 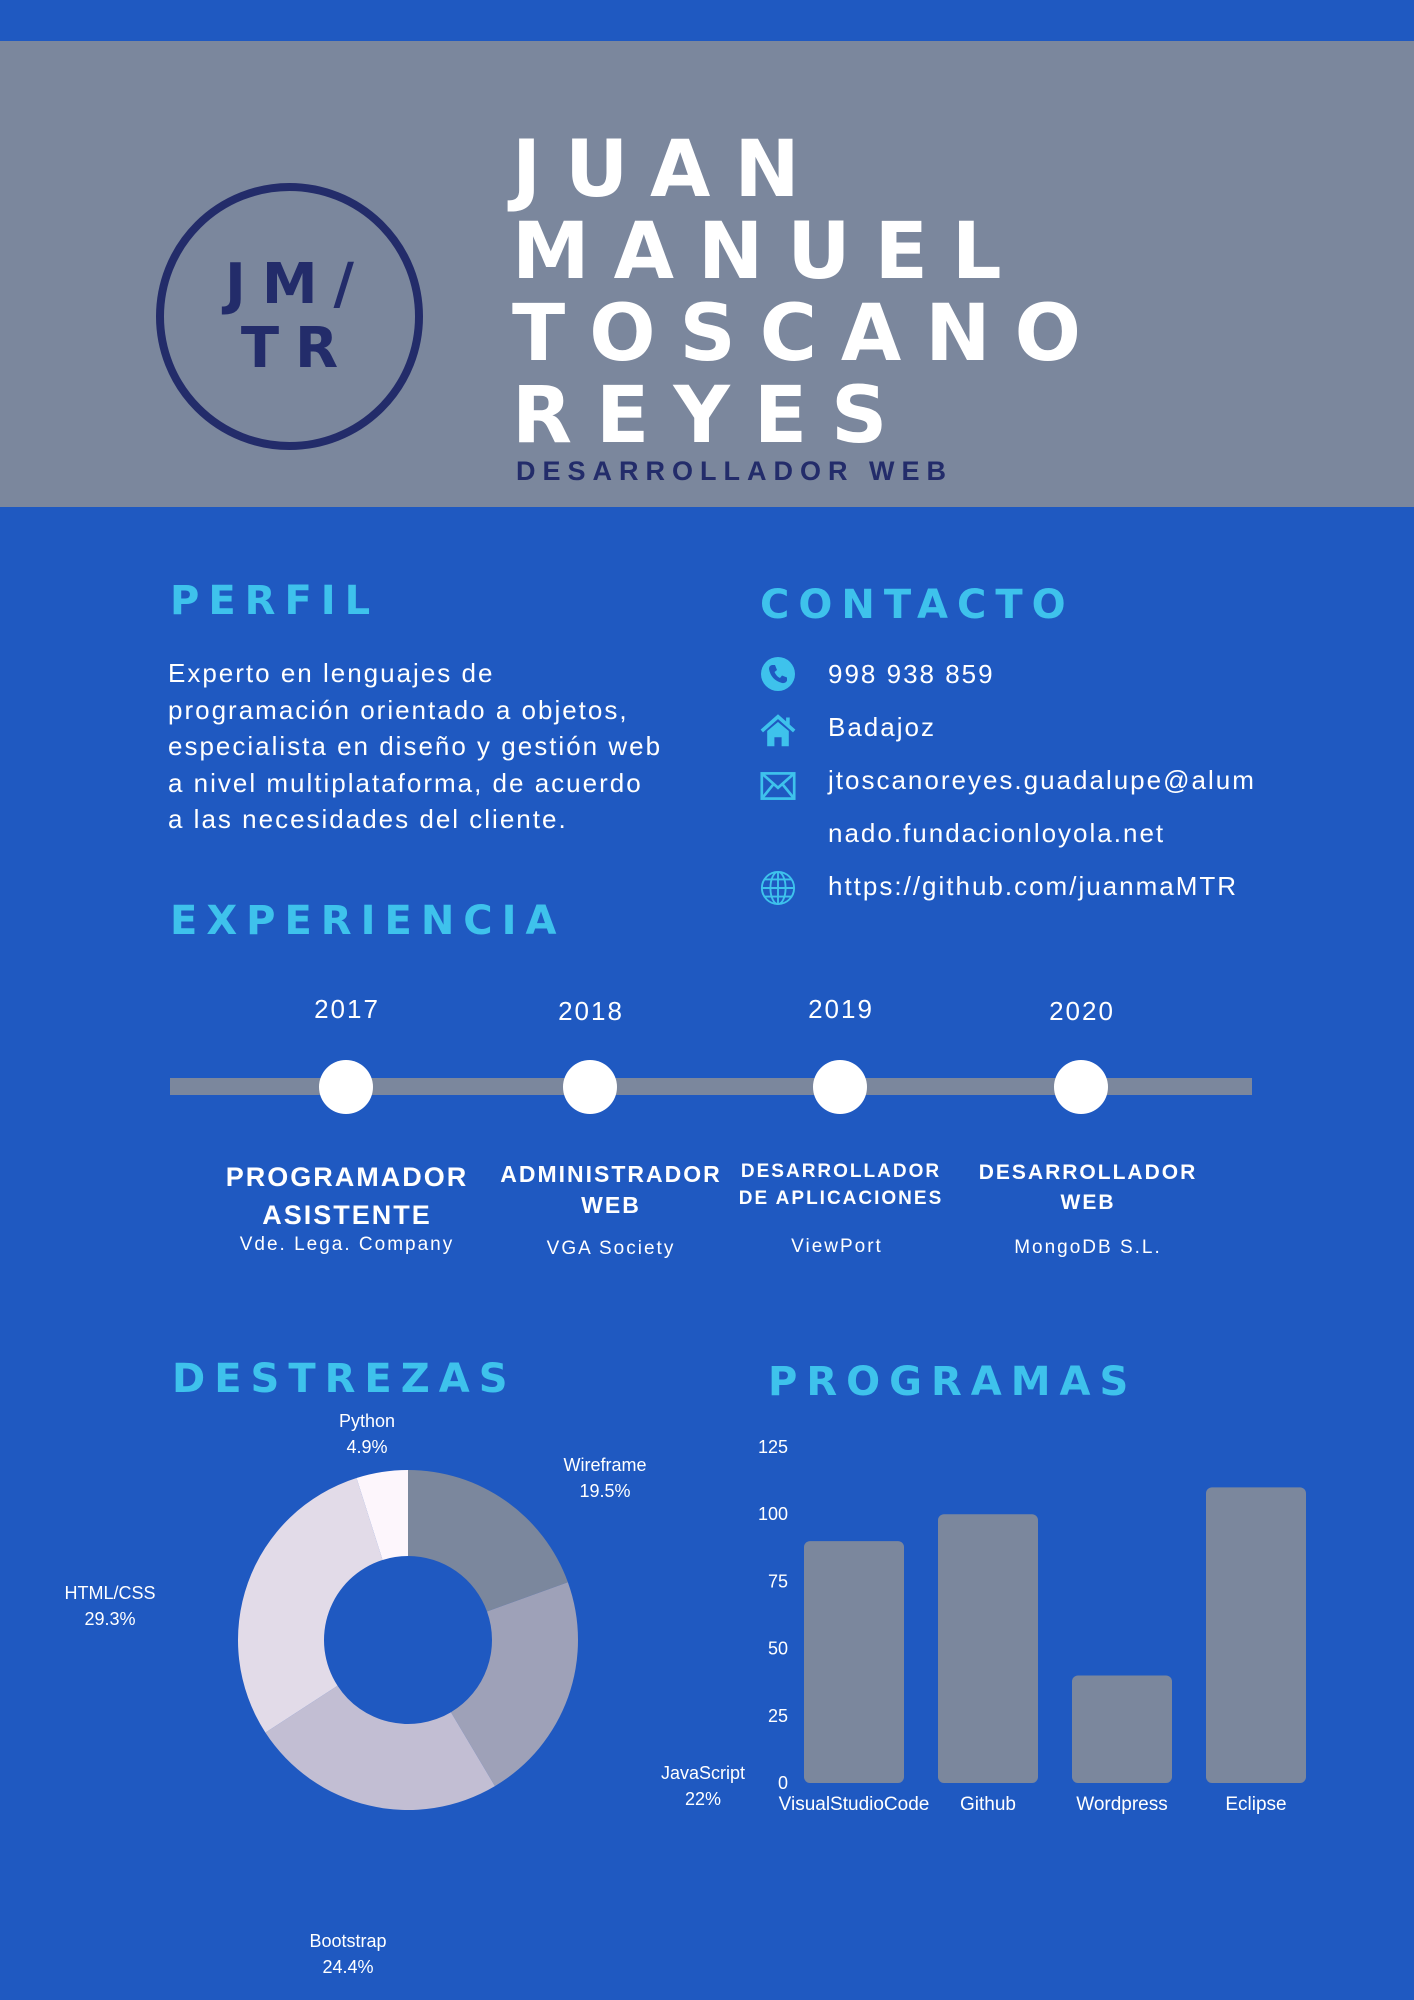 What do you see at coordinates (347, 1009) in the screenshot?
I see `year-2017: 2017` at bounding box center [347, 1009].